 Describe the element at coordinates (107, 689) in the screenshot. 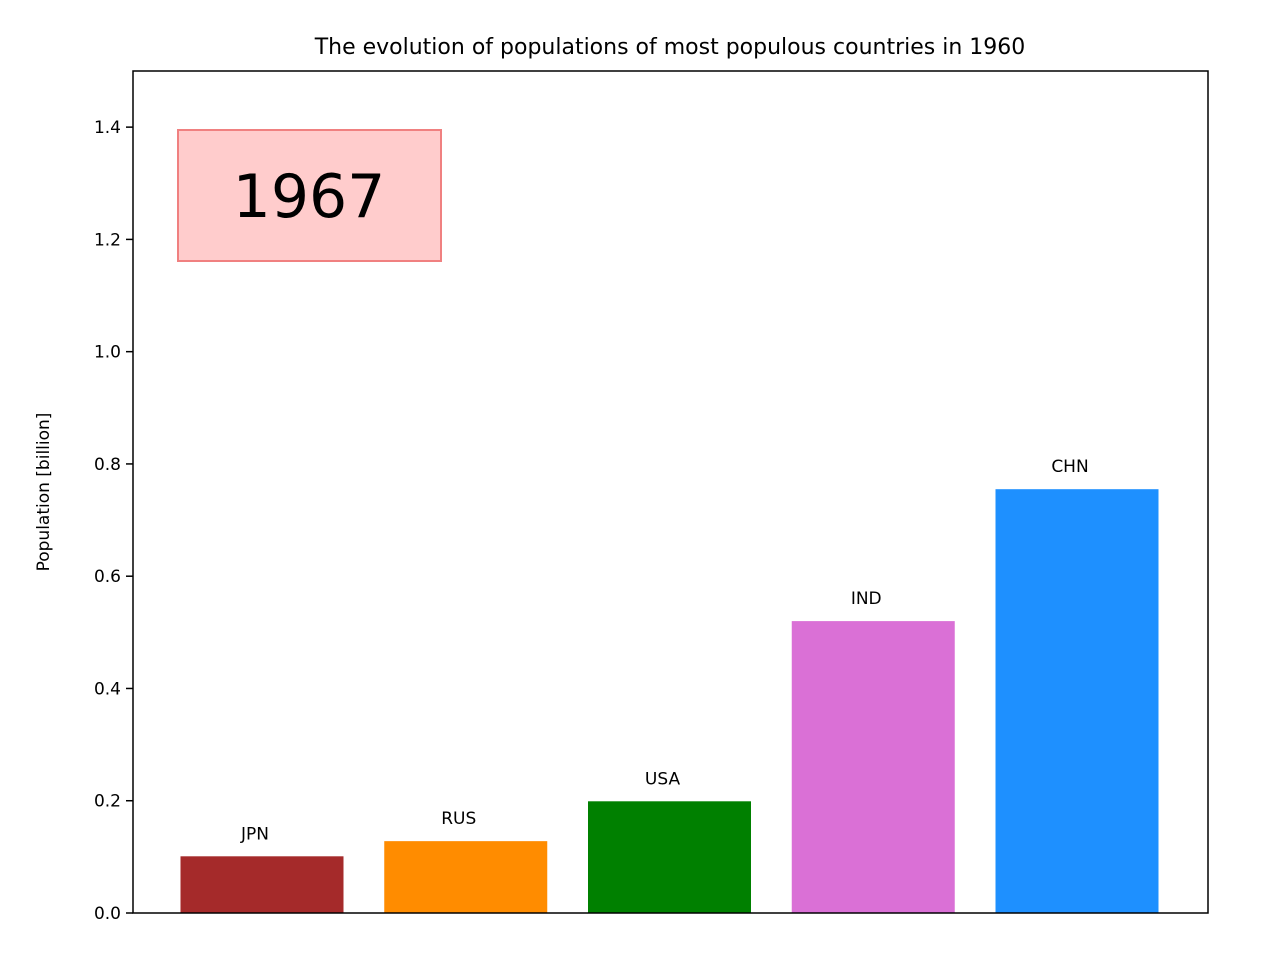

I see `y-tick-label: 0.4` at that location.